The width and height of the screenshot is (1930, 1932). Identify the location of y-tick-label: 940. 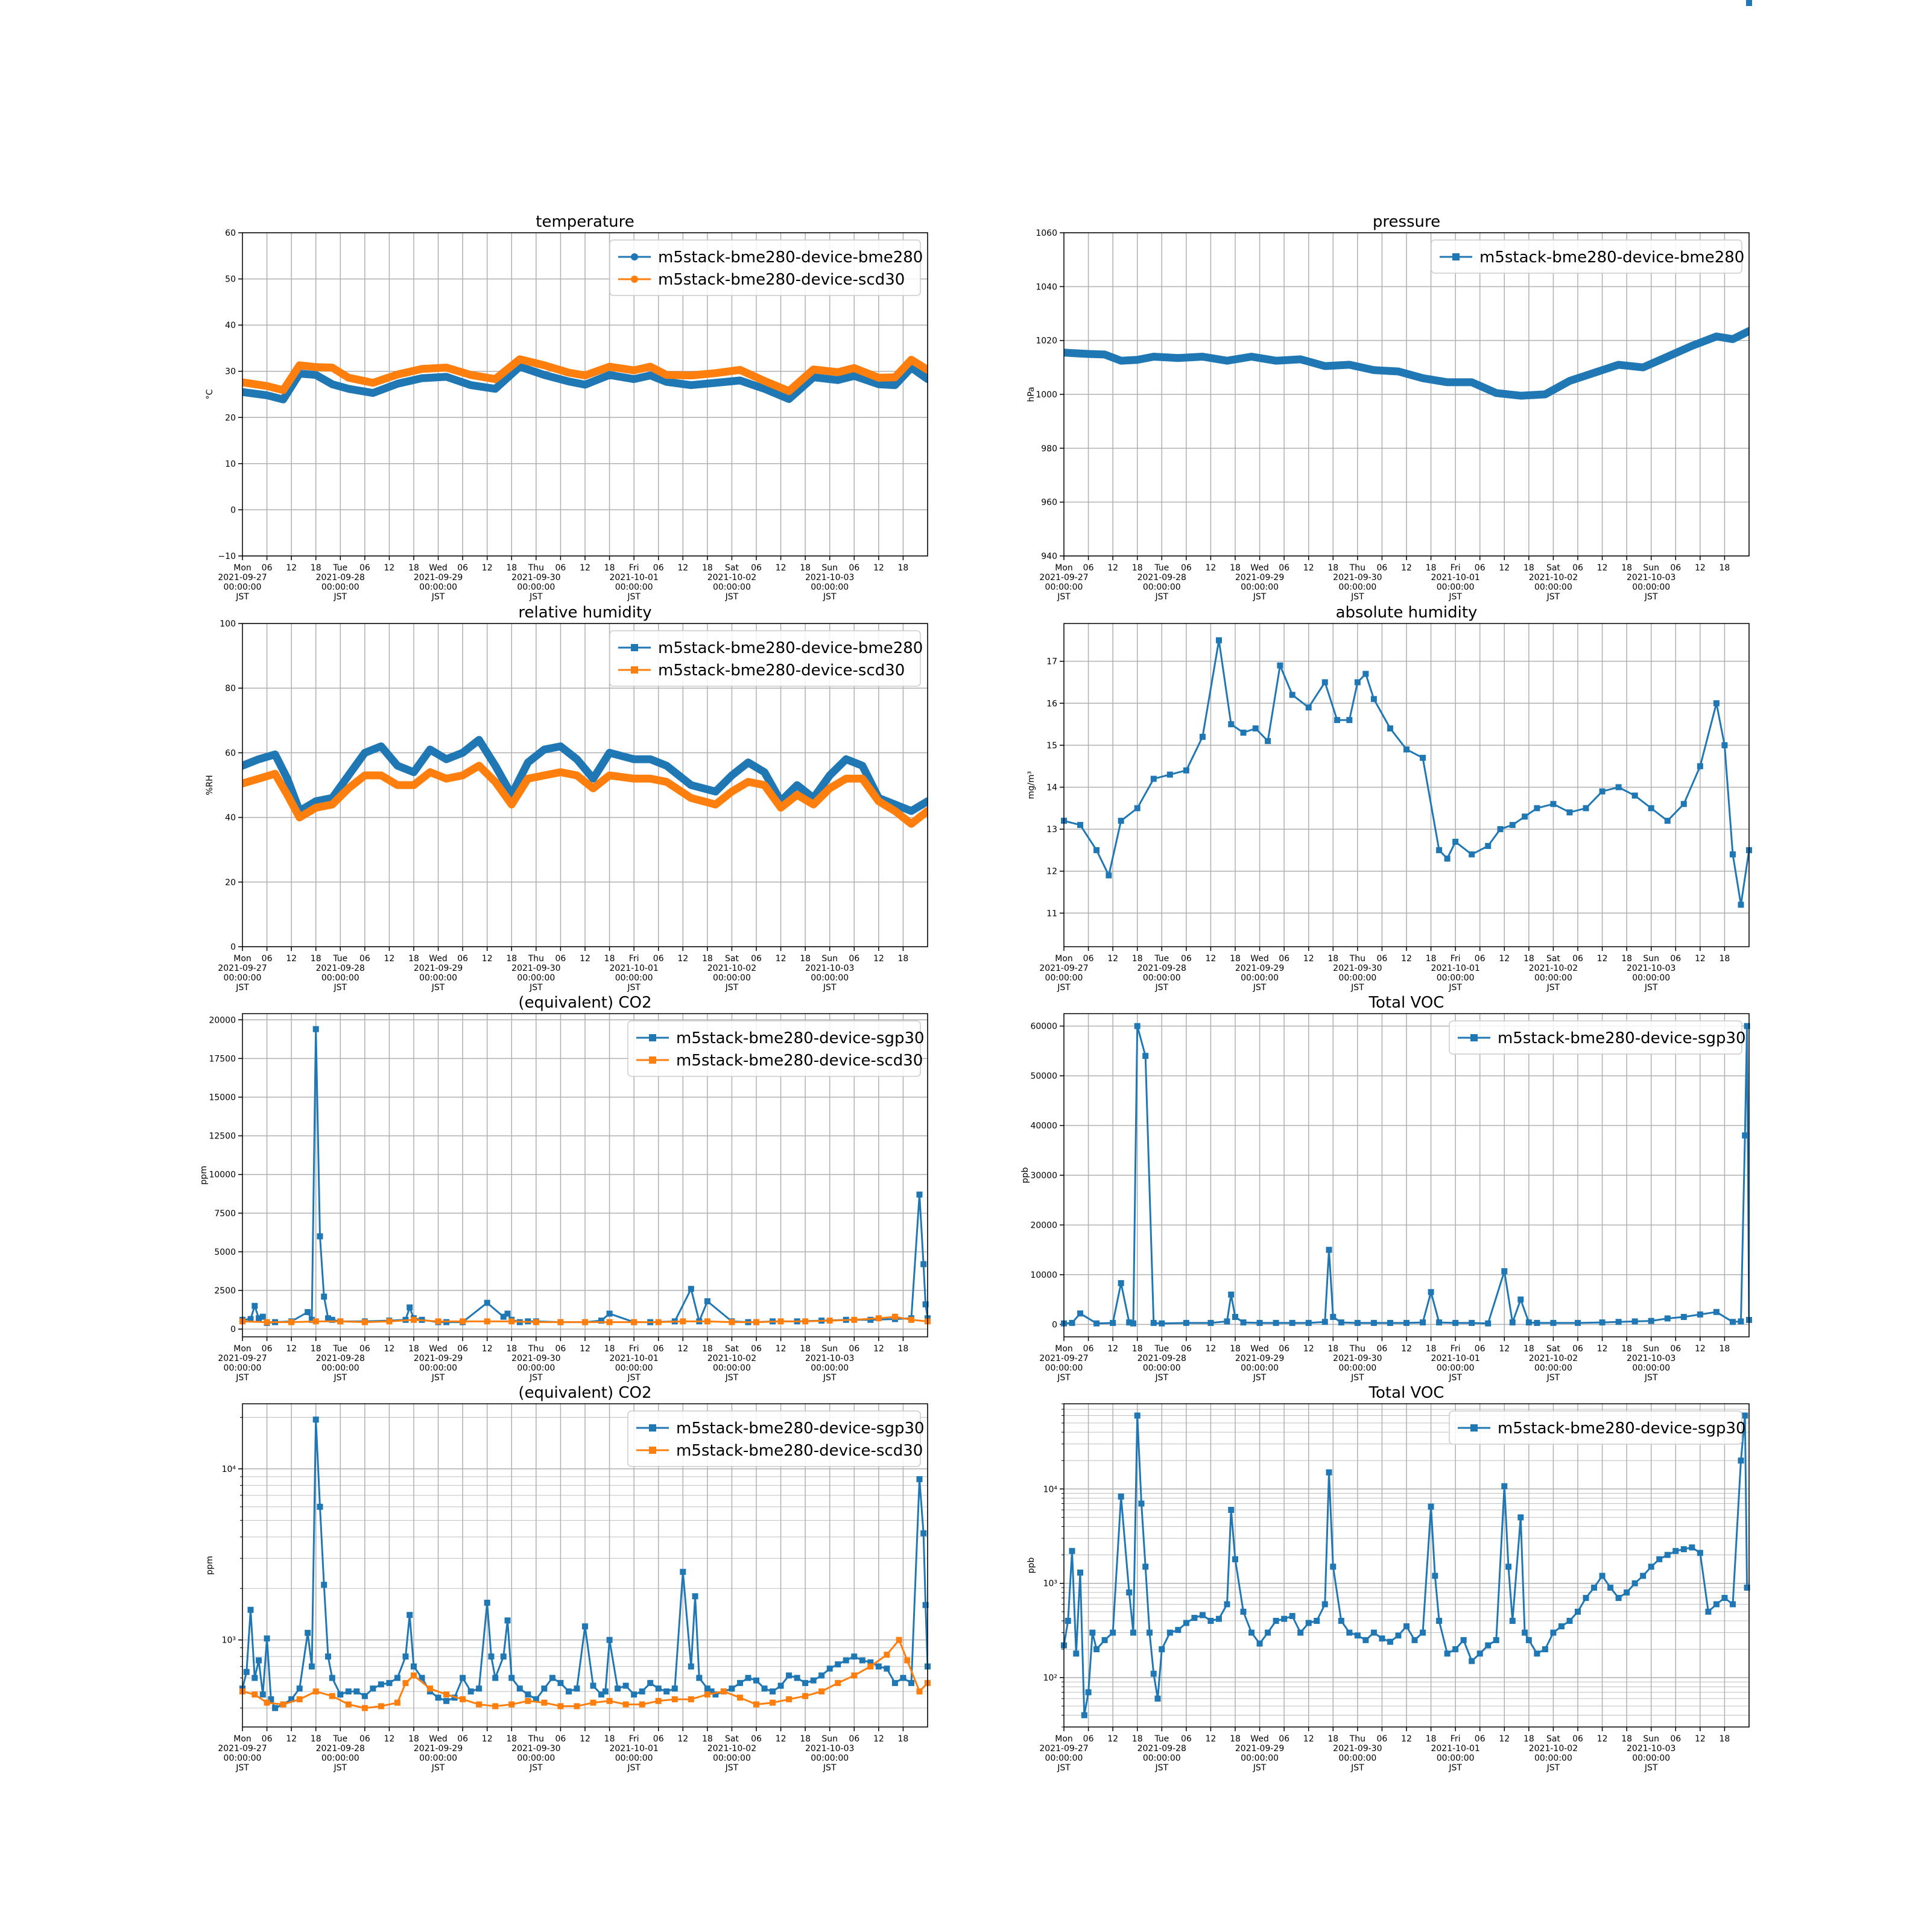
(1049, 556).